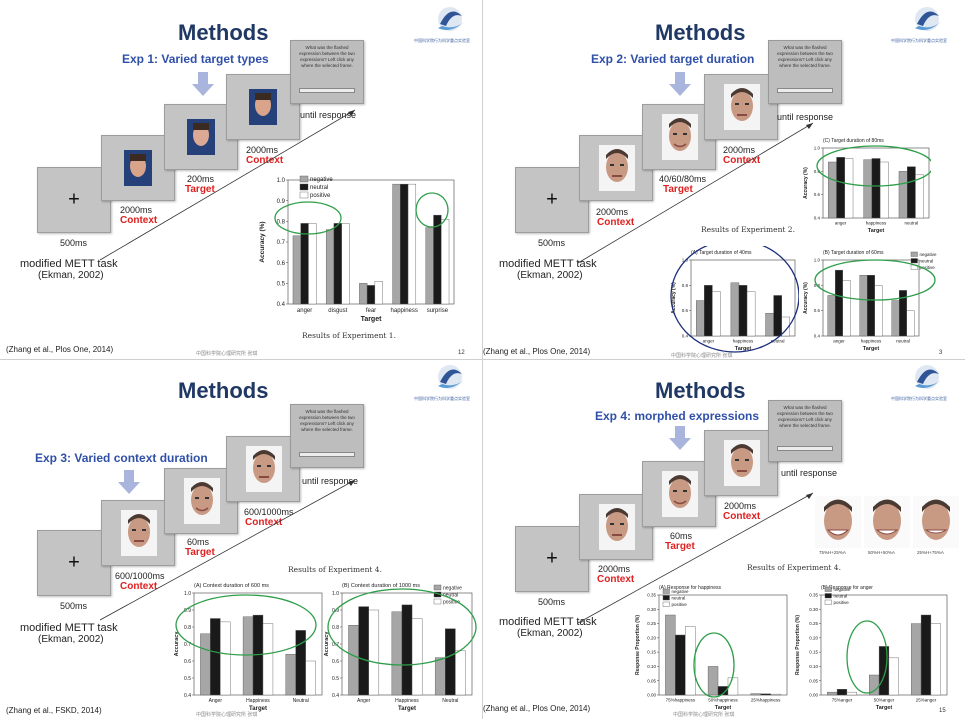  Describe the element at coordinates (748, 229) in the screenshot. I see `results-caption: Results of Experiment 2.` at that location.